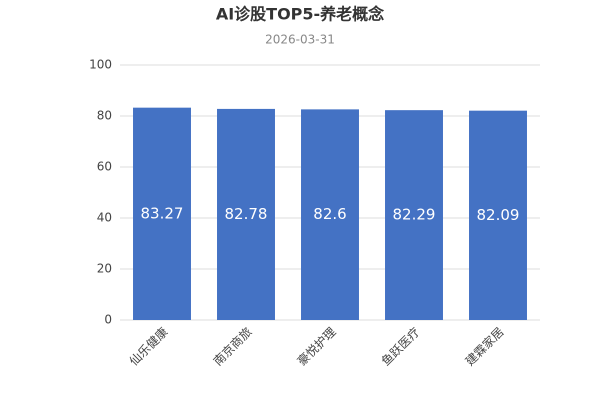 The width and height of the screenshot is (600, 400). I want to click on x-tick-label: 建霖家居, so click(484, 346).